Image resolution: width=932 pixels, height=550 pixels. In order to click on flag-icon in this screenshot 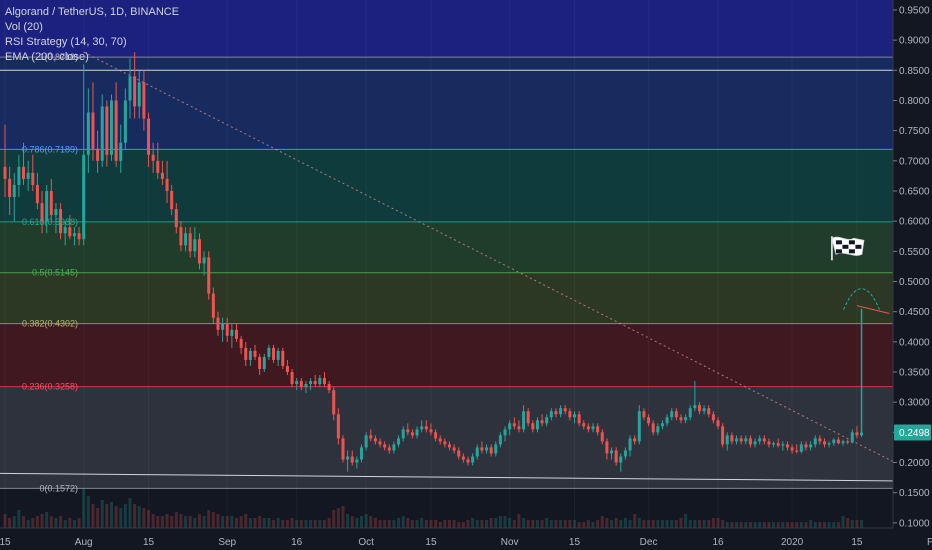, I will do `click(848, 248)`.